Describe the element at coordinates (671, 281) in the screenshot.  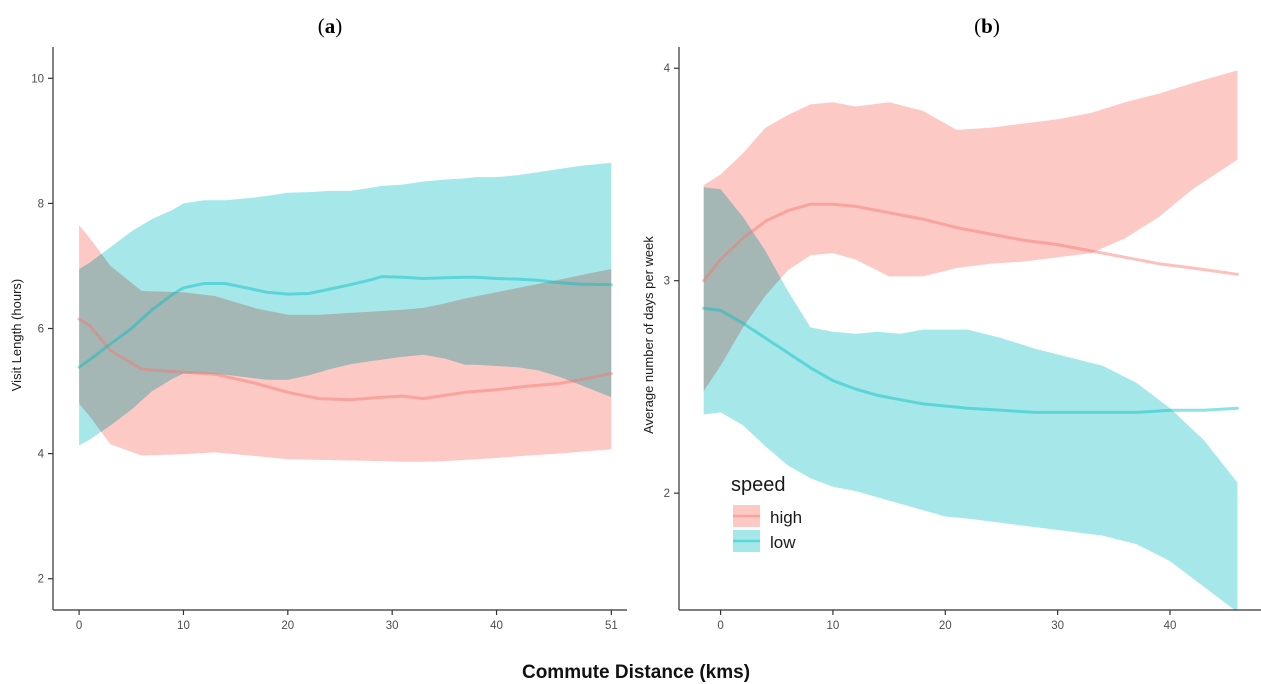
I see `y-ticks-b: 2 3 4` at that location.